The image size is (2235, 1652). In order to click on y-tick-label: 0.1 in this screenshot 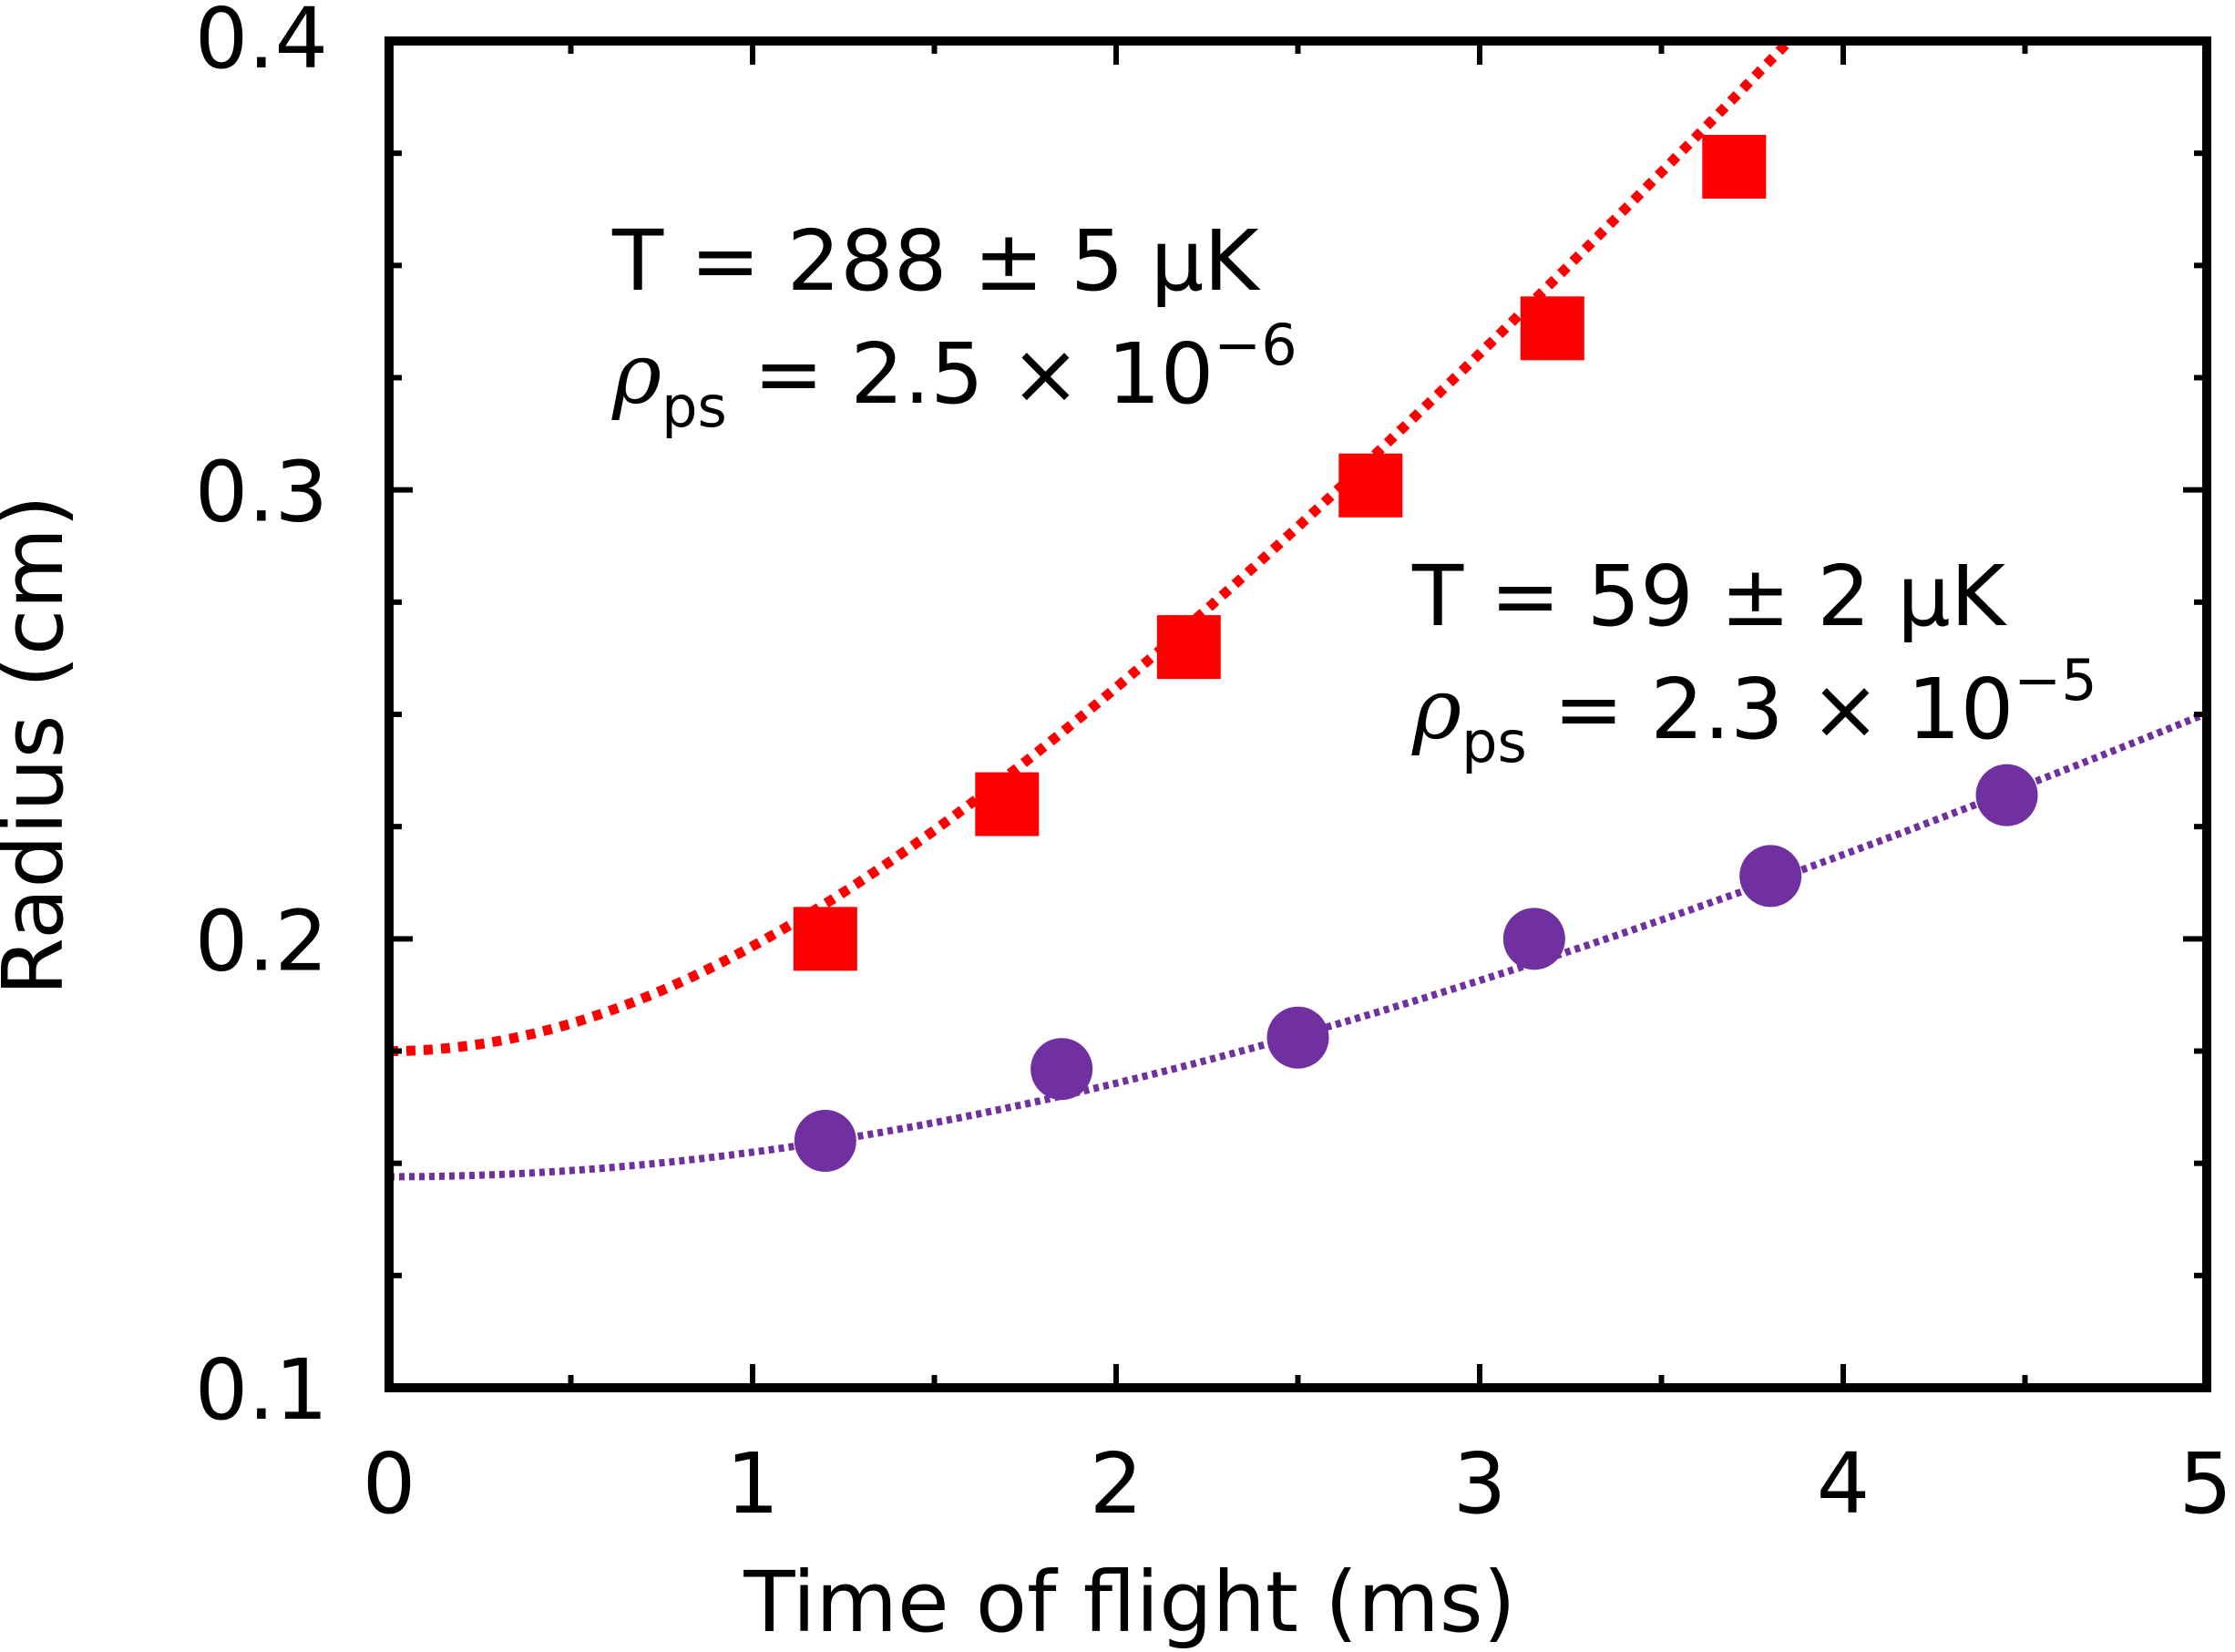, I will do `click(261, 1390)`.